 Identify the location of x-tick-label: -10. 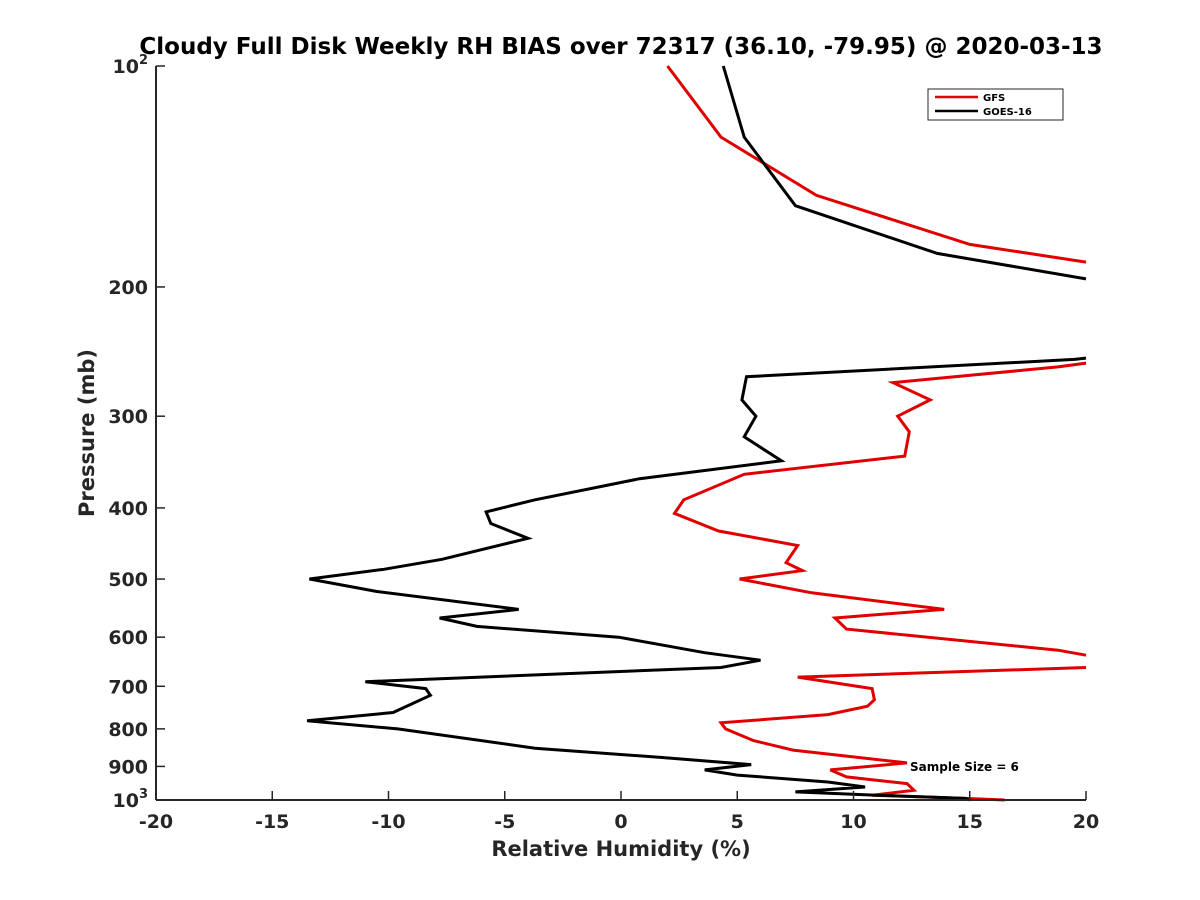
(388, 822).